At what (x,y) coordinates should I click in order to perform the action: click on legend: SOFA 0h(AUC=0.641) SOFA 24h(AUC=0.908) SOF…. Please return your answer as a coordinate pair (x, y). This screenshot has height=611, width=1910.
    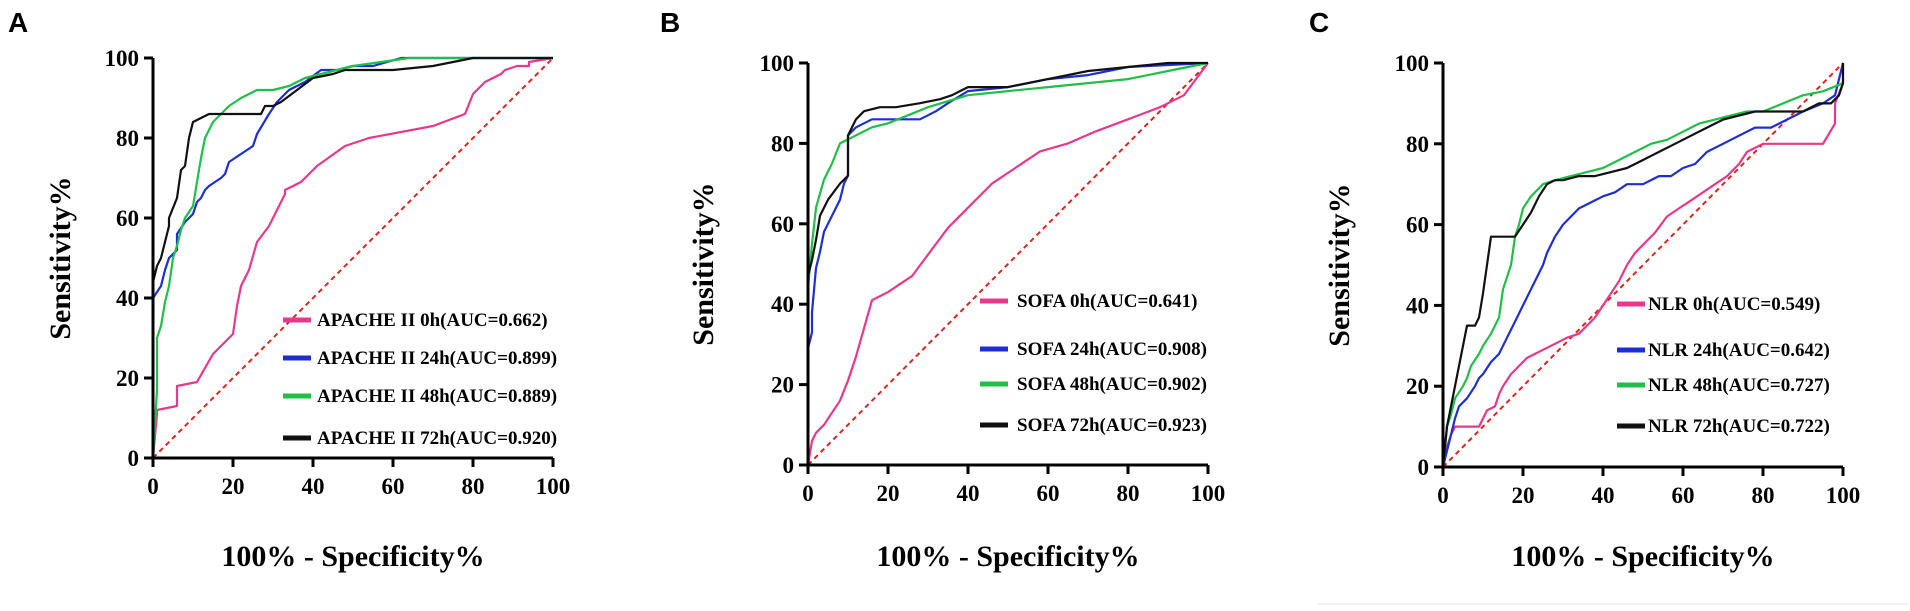
    Looking at the image, I should click on (1093, 363).